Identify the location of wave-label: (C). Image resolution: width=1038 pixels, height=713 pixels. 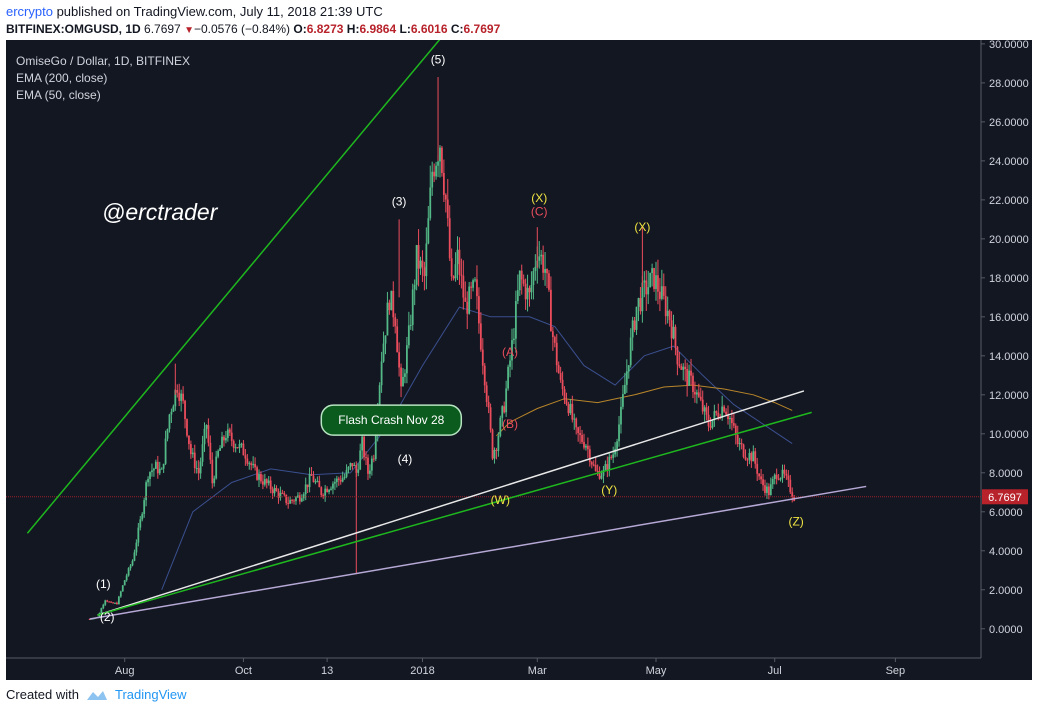
(539, 211).